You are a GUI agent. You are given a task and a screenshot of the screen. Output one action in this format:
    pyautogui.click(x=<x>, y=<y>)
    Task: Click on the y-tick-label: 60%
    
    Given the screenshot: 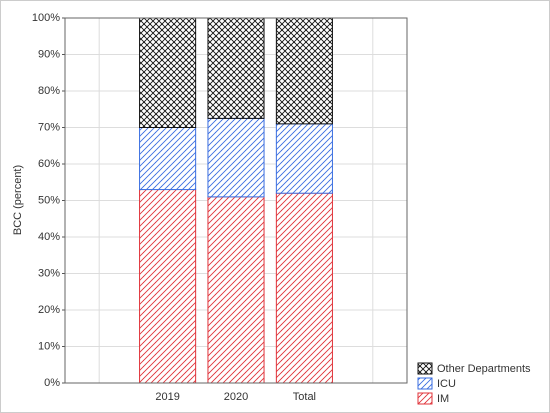 What is the action you would take?
    pyautogui.click(x=49, y=164)
    